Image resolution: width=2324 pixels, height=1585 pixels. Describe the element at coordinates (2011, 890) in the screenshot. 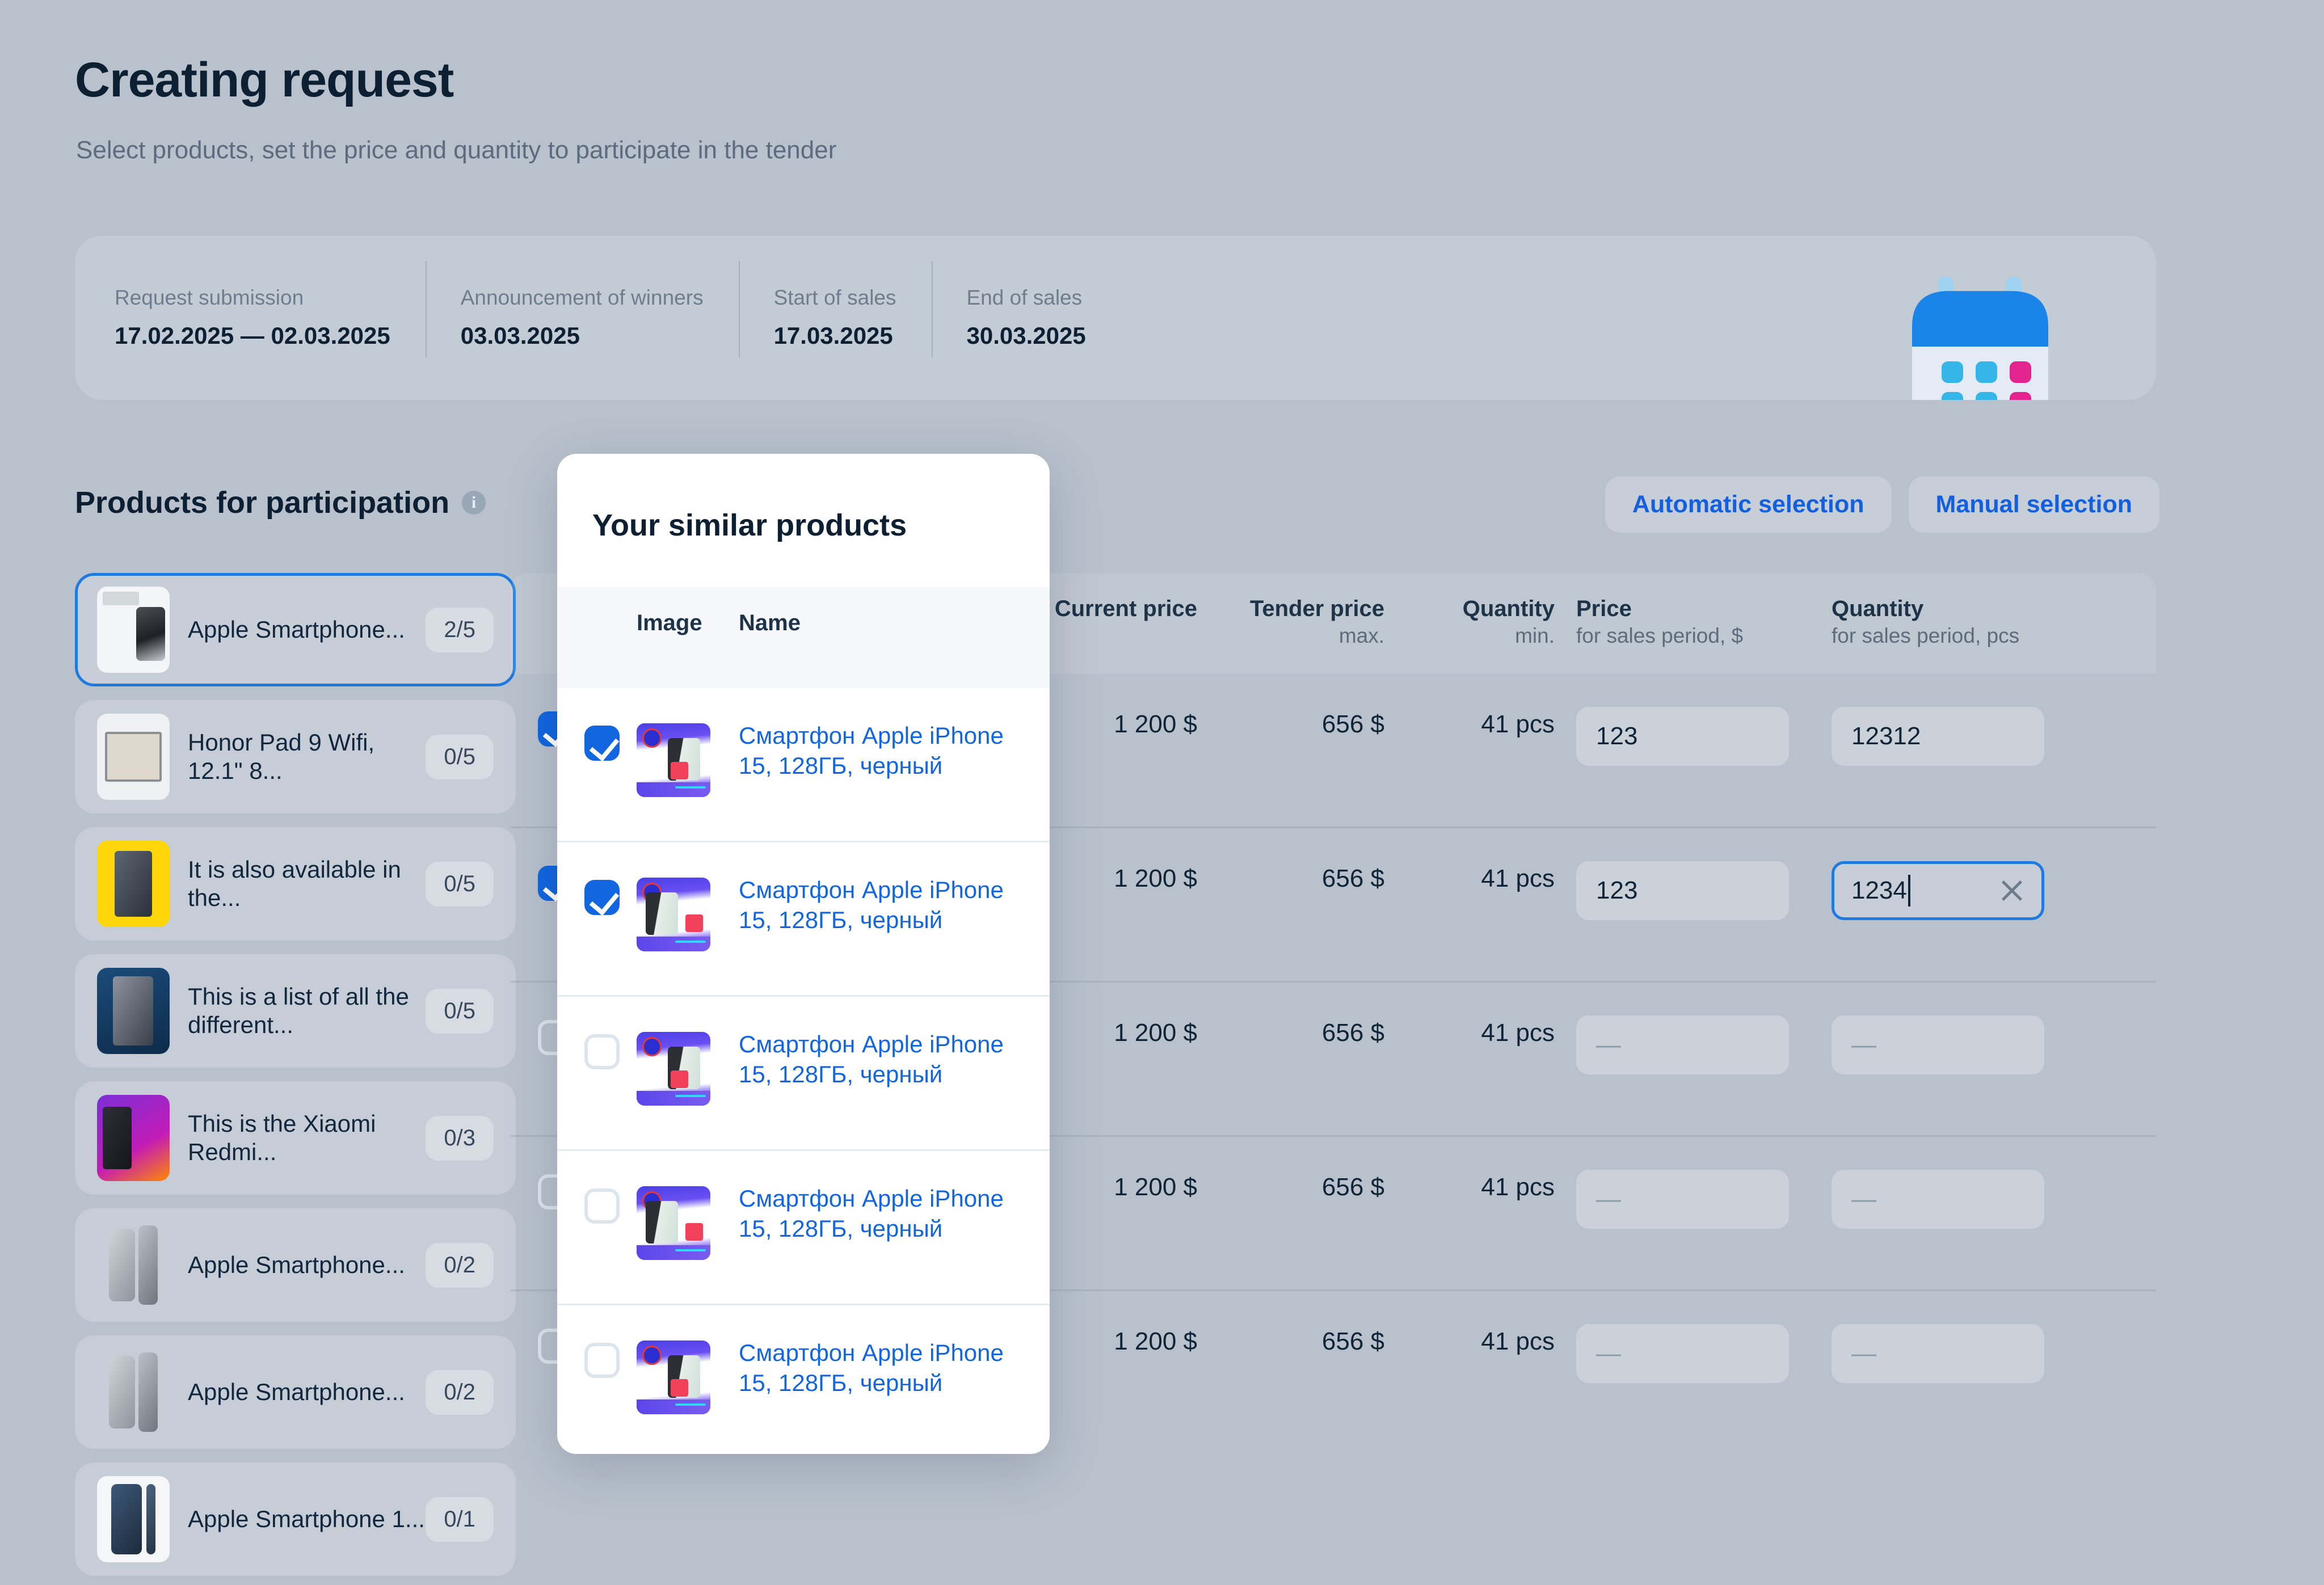

I see `close-icon` at that location.